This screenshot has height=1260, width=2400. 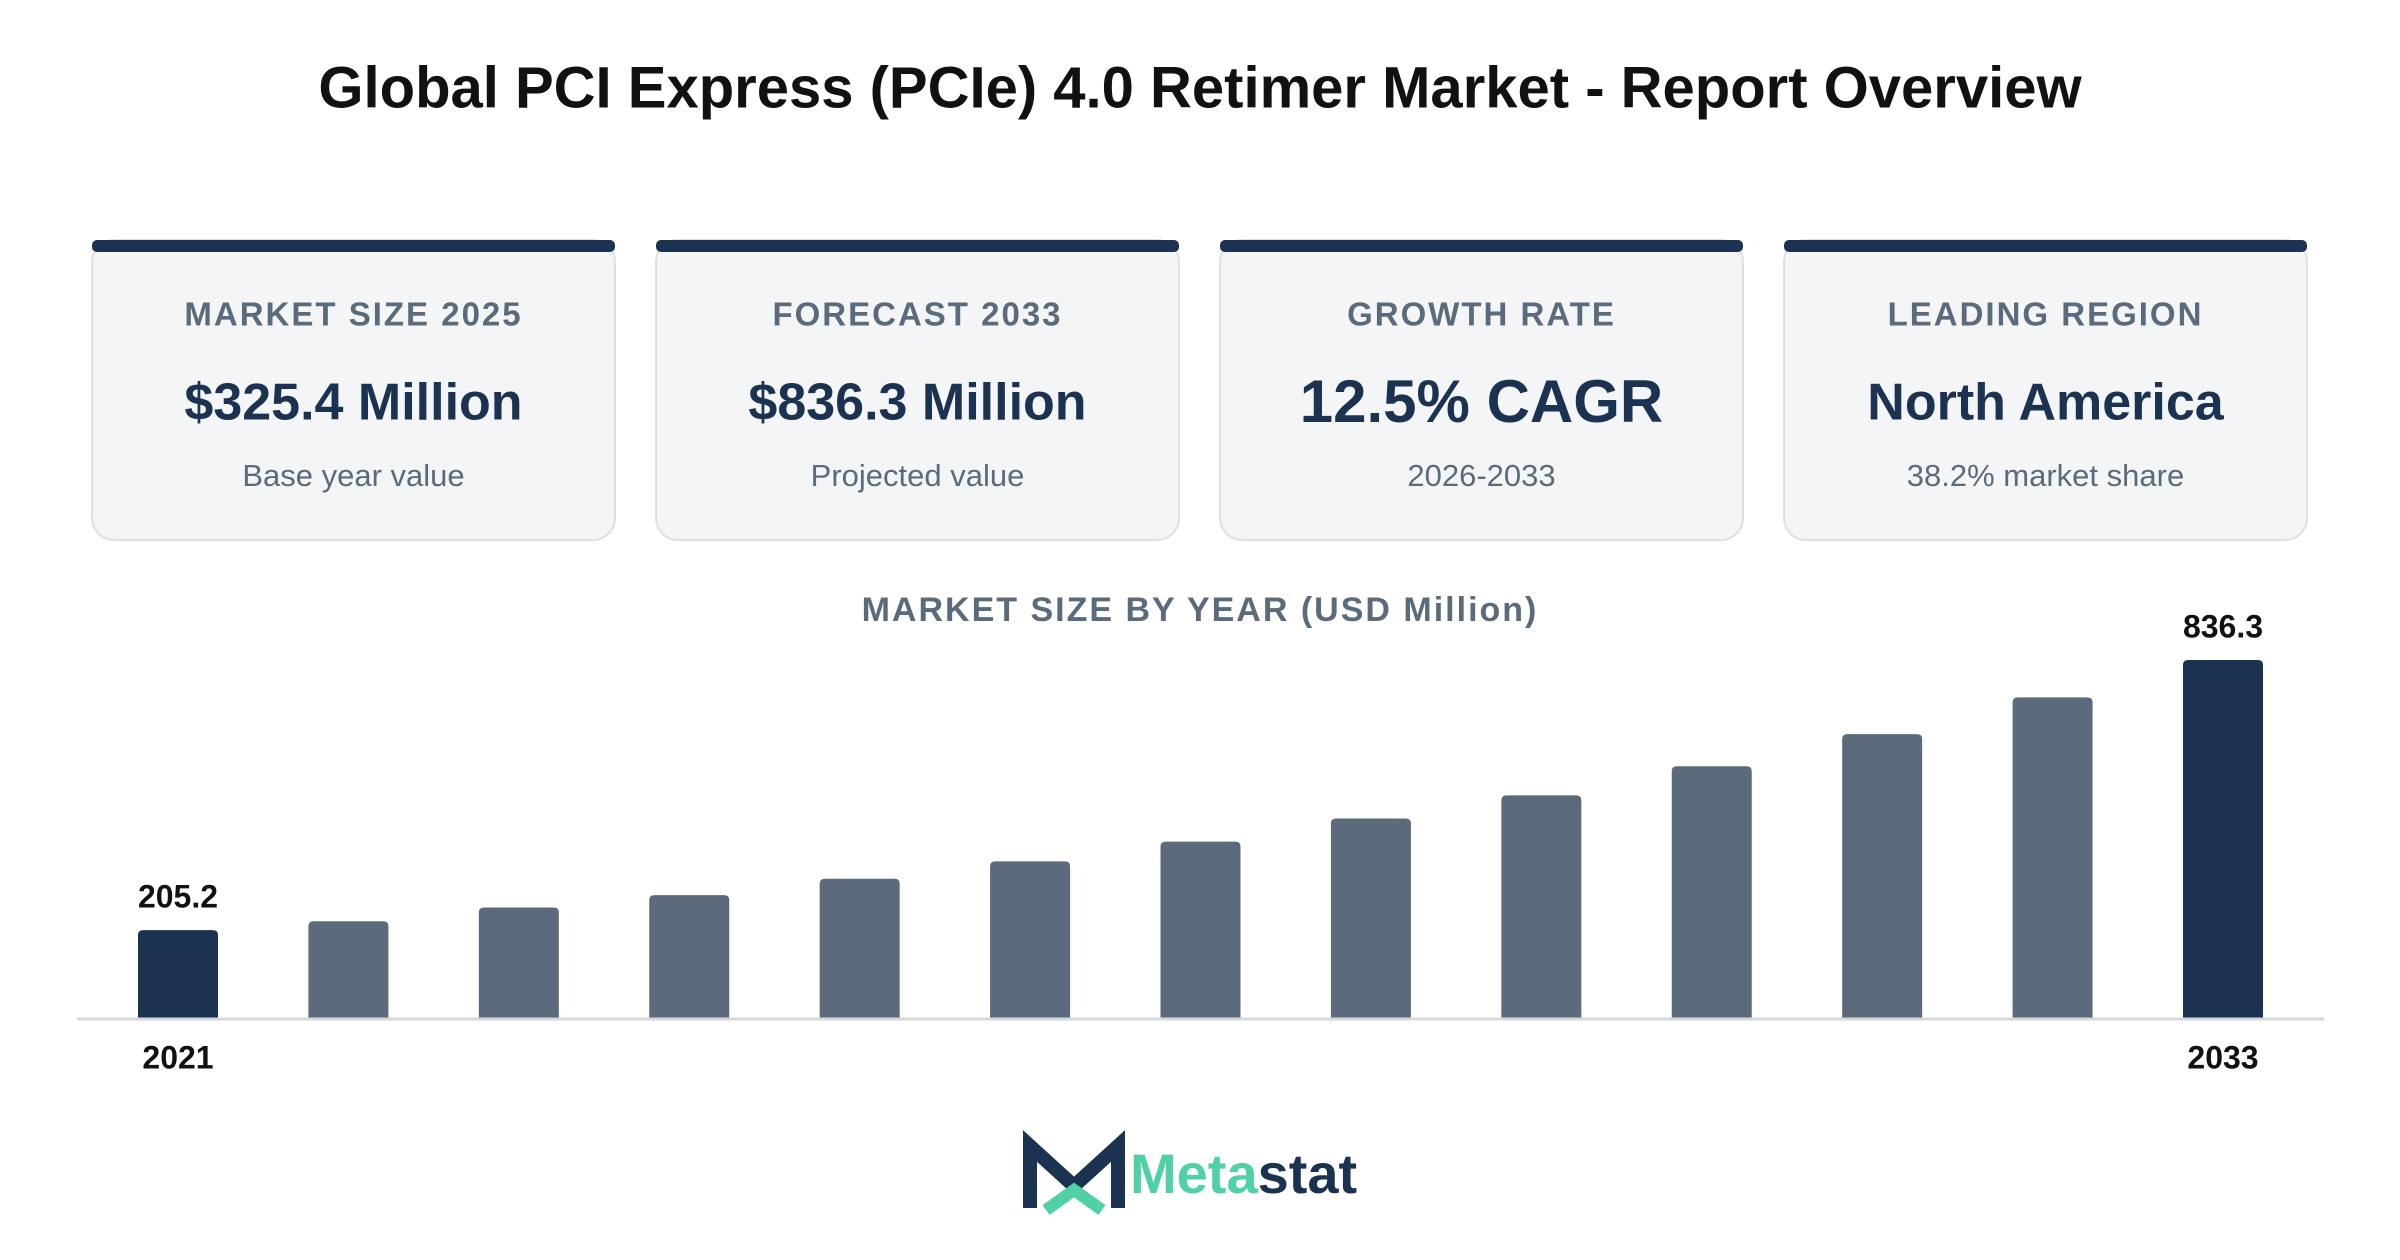 I want to click on logo-text: Metastat, so click(x=1243, y=1173).